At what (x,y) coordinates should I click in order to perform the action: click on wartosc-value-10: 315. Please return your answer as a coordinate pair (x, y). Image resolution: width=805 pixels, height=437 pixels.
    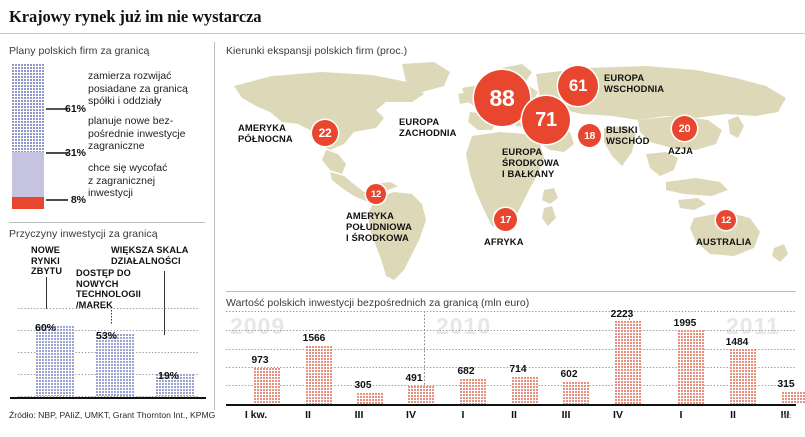
    Looking at the image, I should click on (786, 384).